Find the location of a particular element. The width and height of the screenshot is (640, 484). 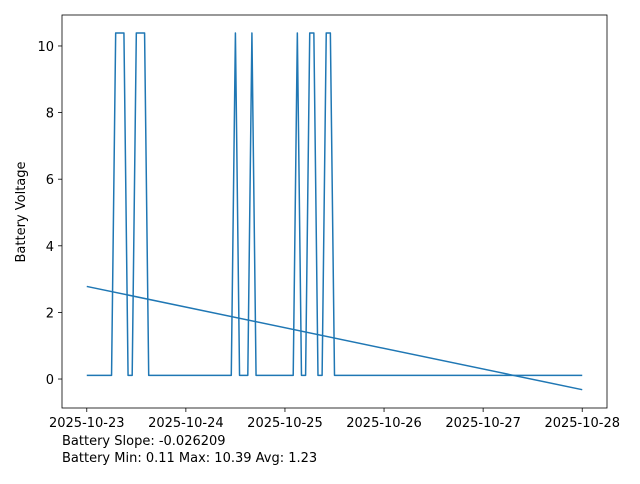

y-tick-label: 8 is located at coordinates (50, 114).